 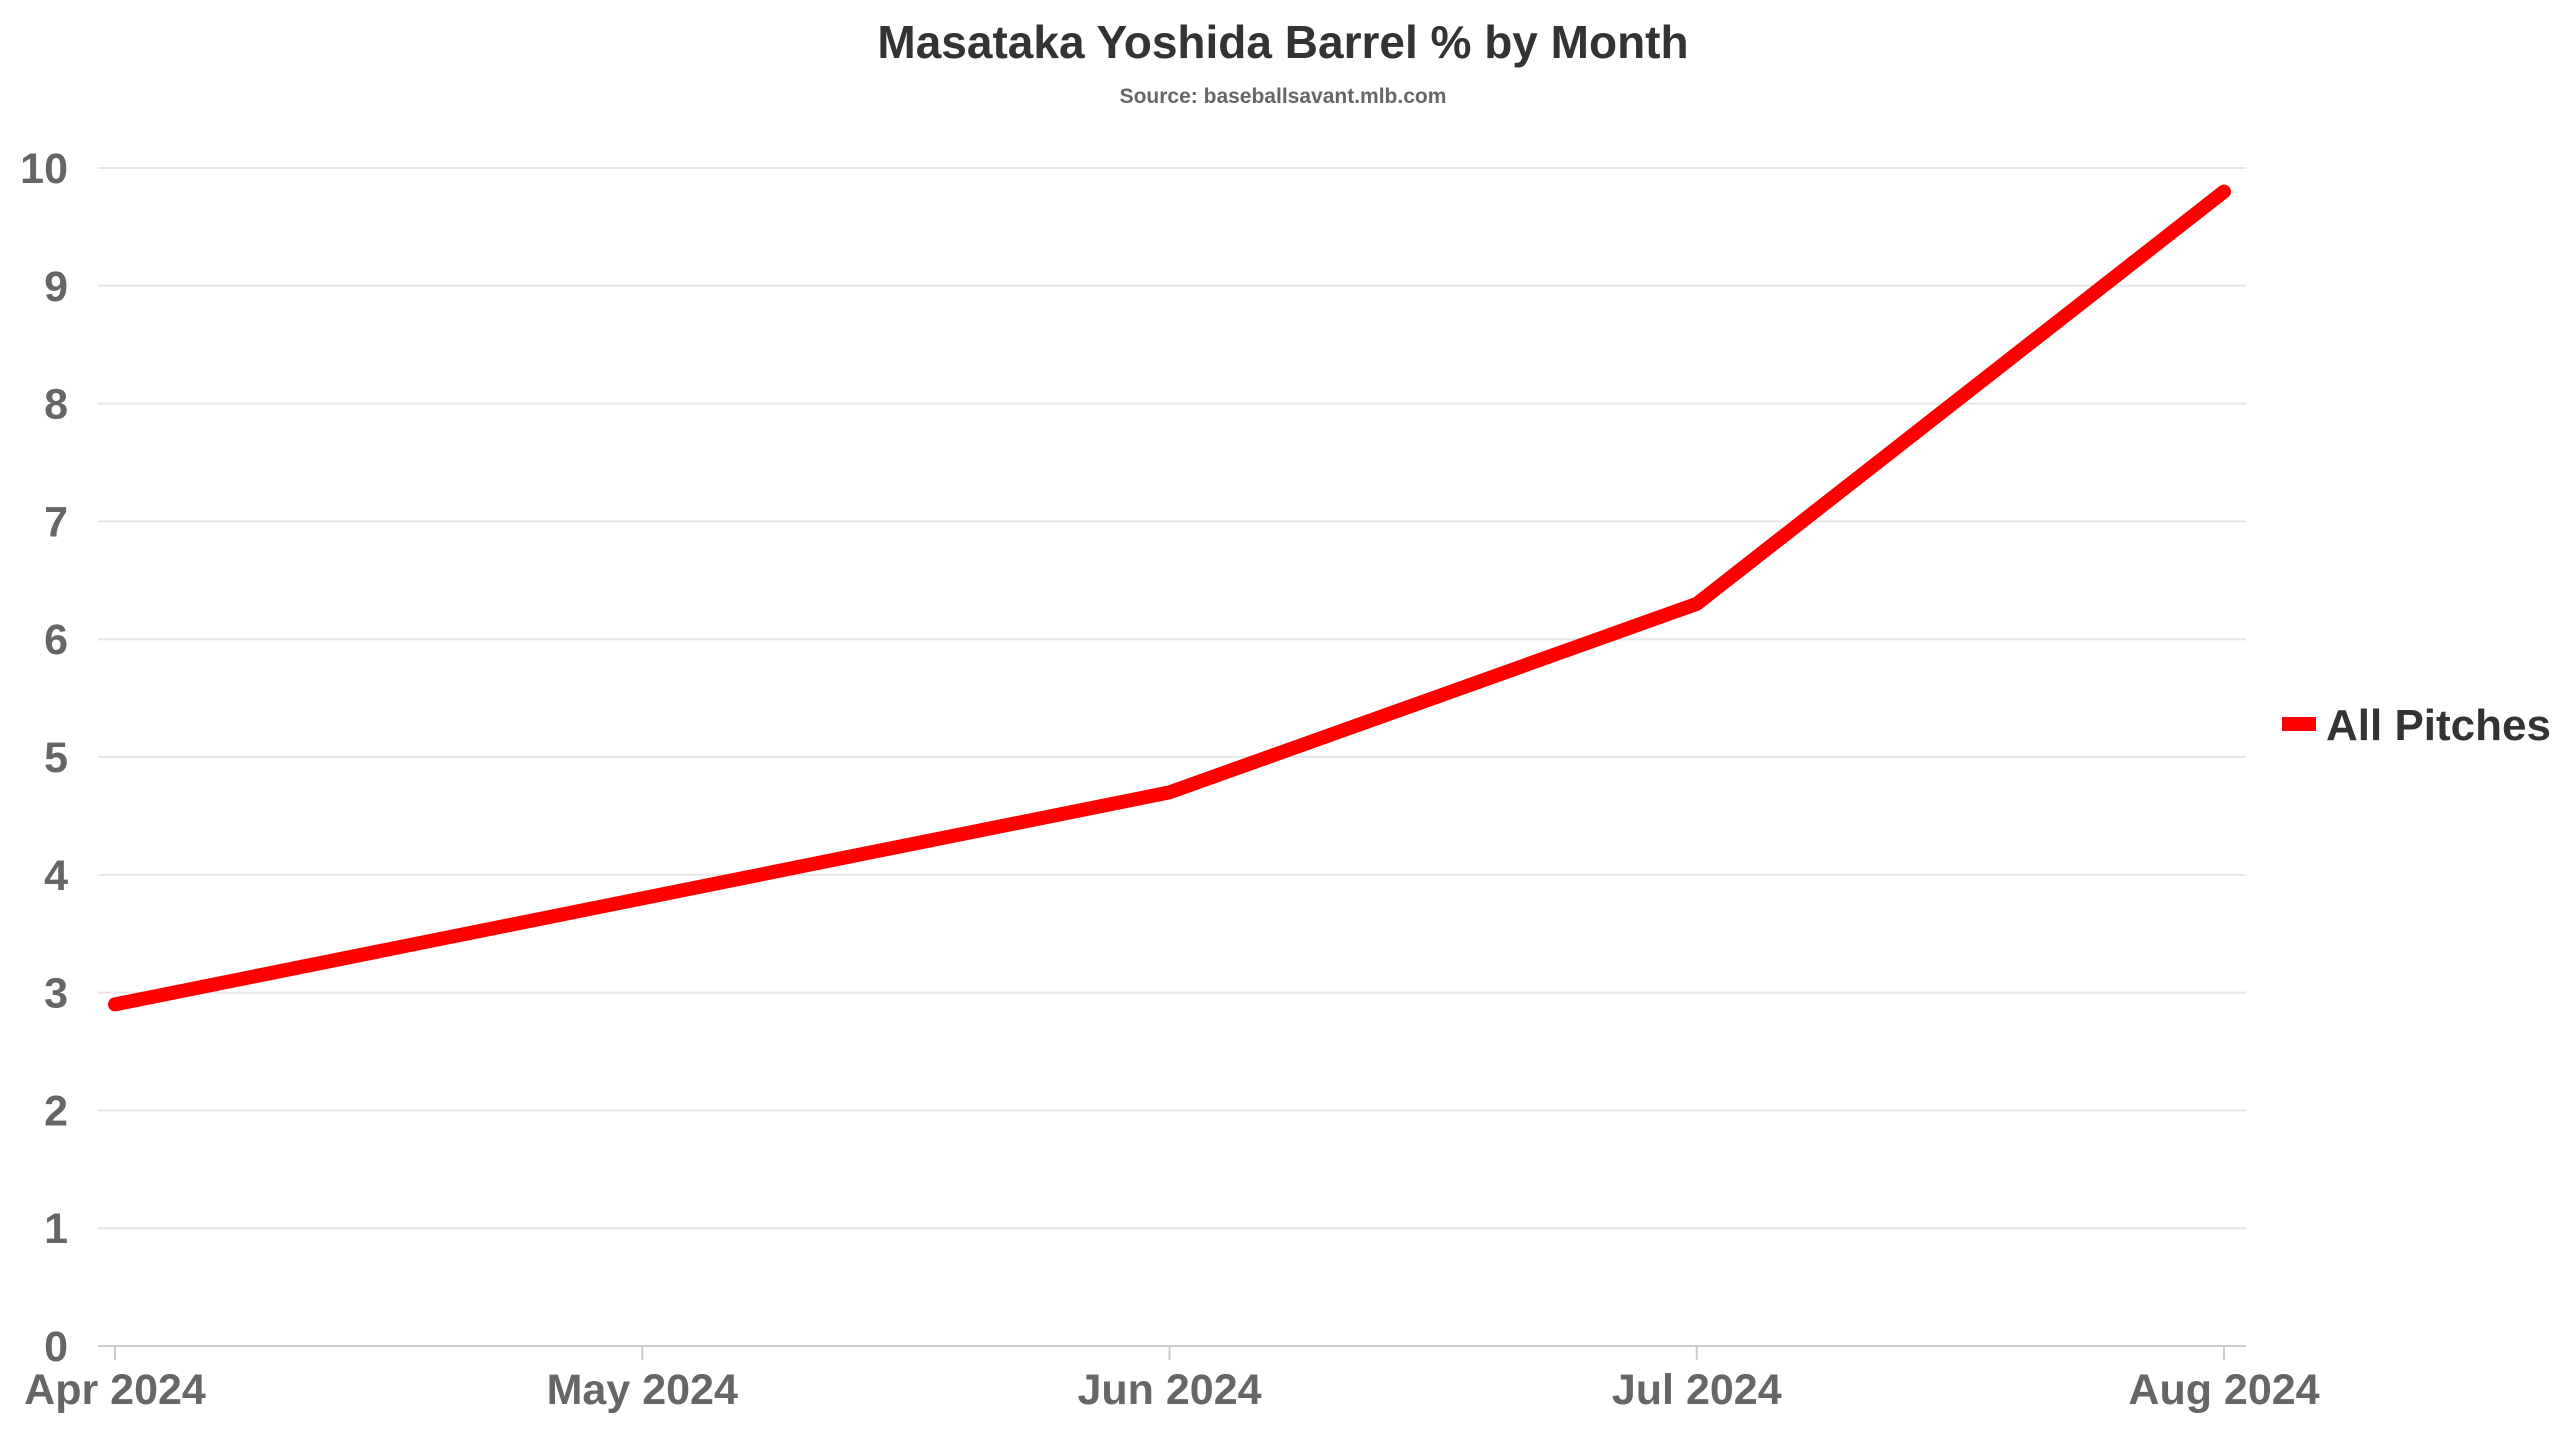 What do you see at coordinates (2438, 725) in the screenshot?
I see `legend-label-all-pitches: All Pitches` at bounding box center [2438, 725].